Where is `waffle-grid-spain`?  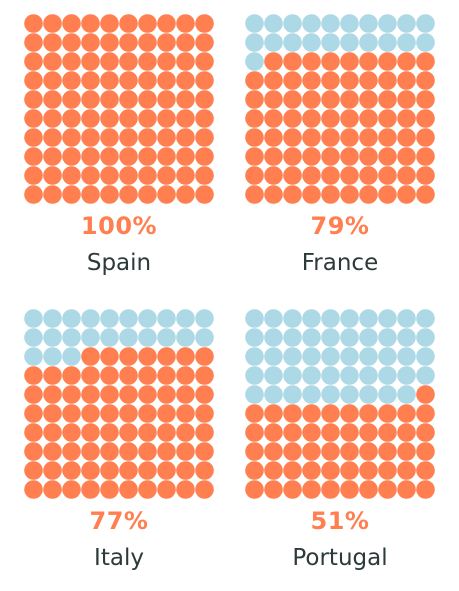 waffle-grid-spain is located at coordinates (119, 109).